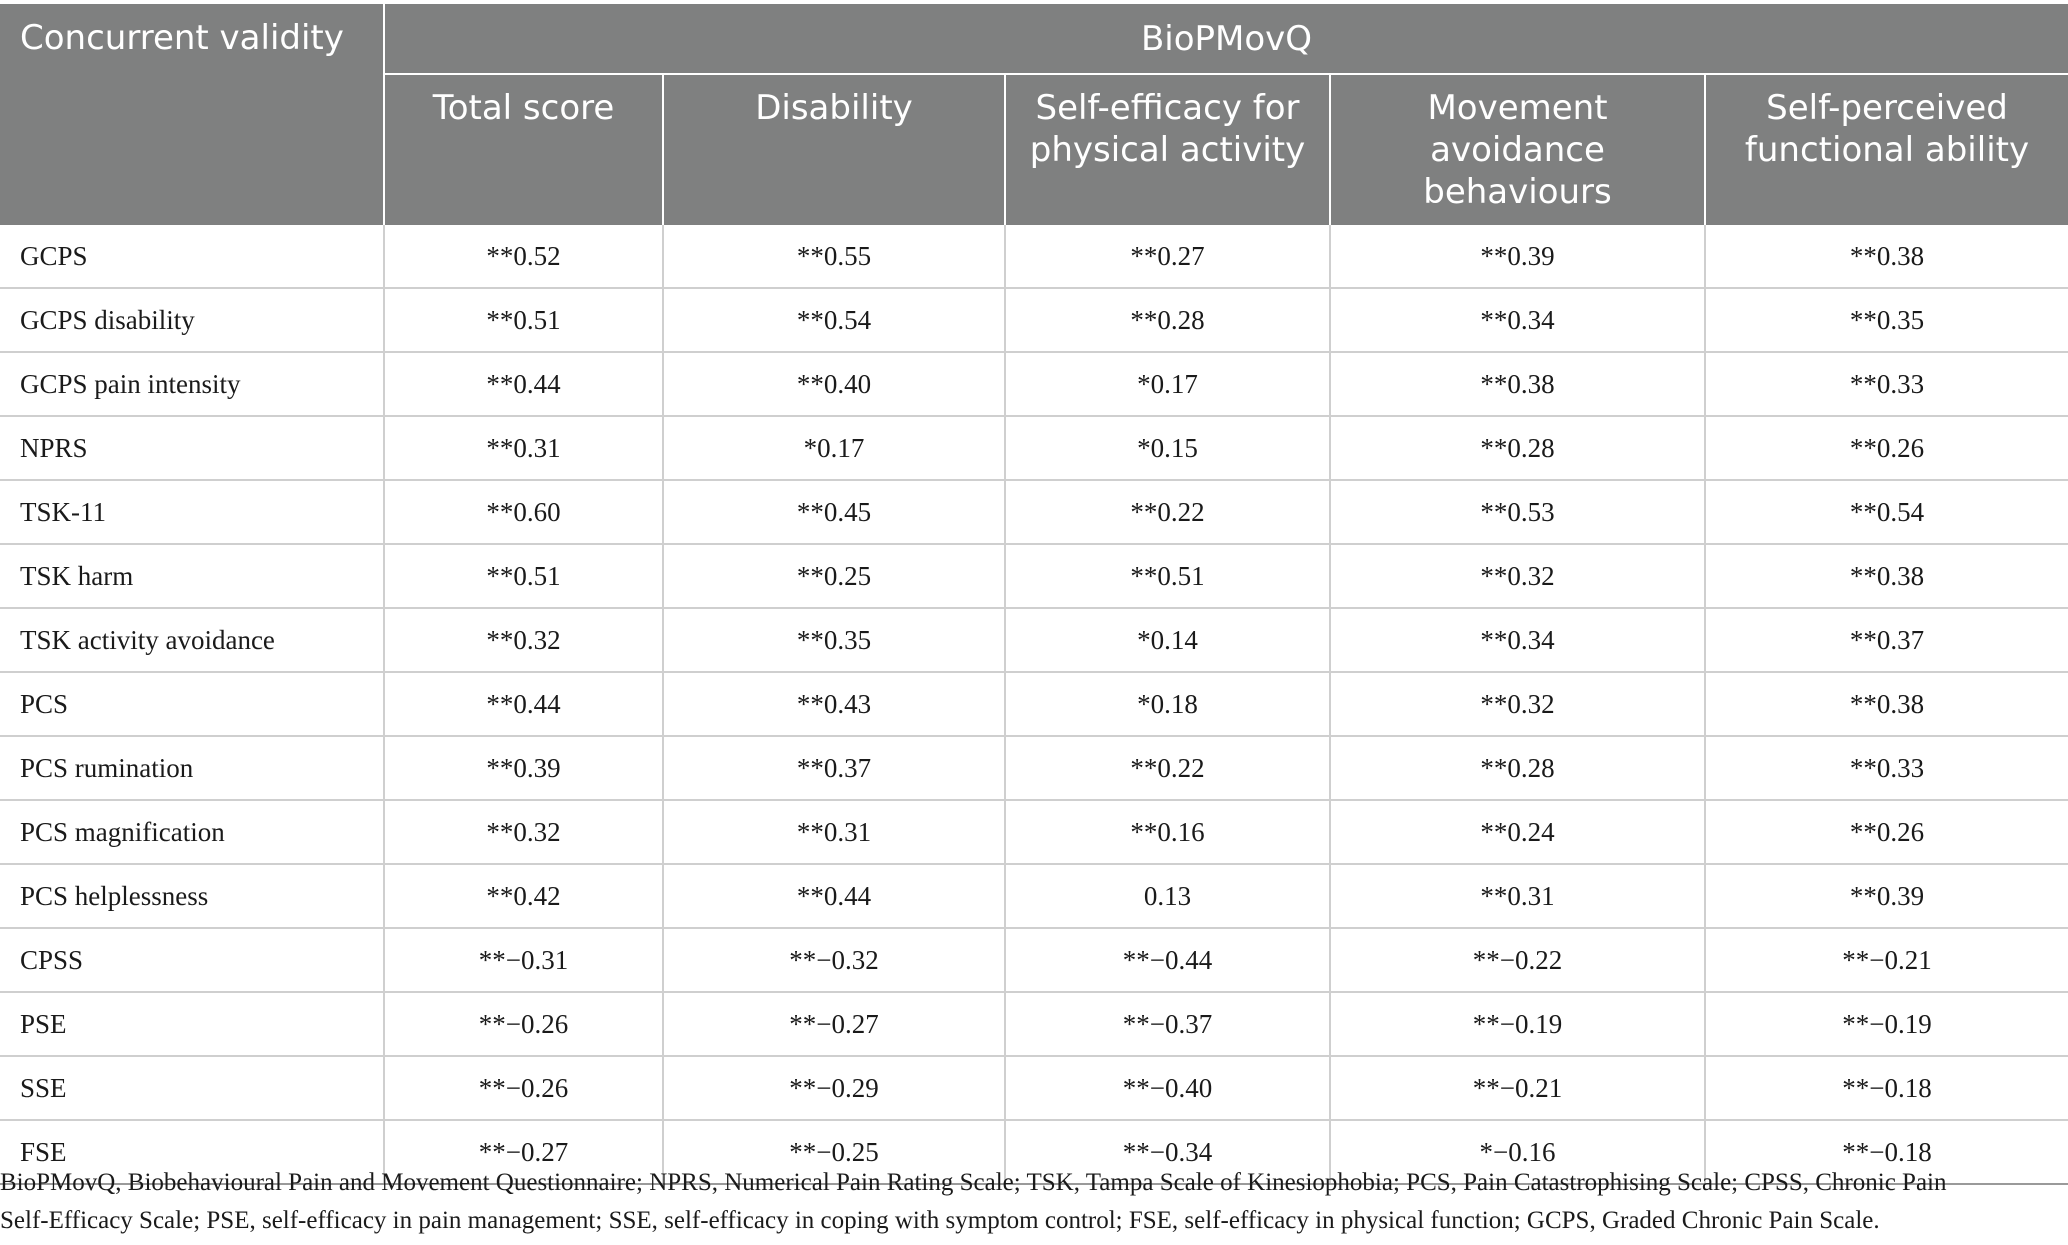  Describe the element at coordinates (1518, 1152) in the screenshot. I see `correlation-cell: *−0.16` at that location.